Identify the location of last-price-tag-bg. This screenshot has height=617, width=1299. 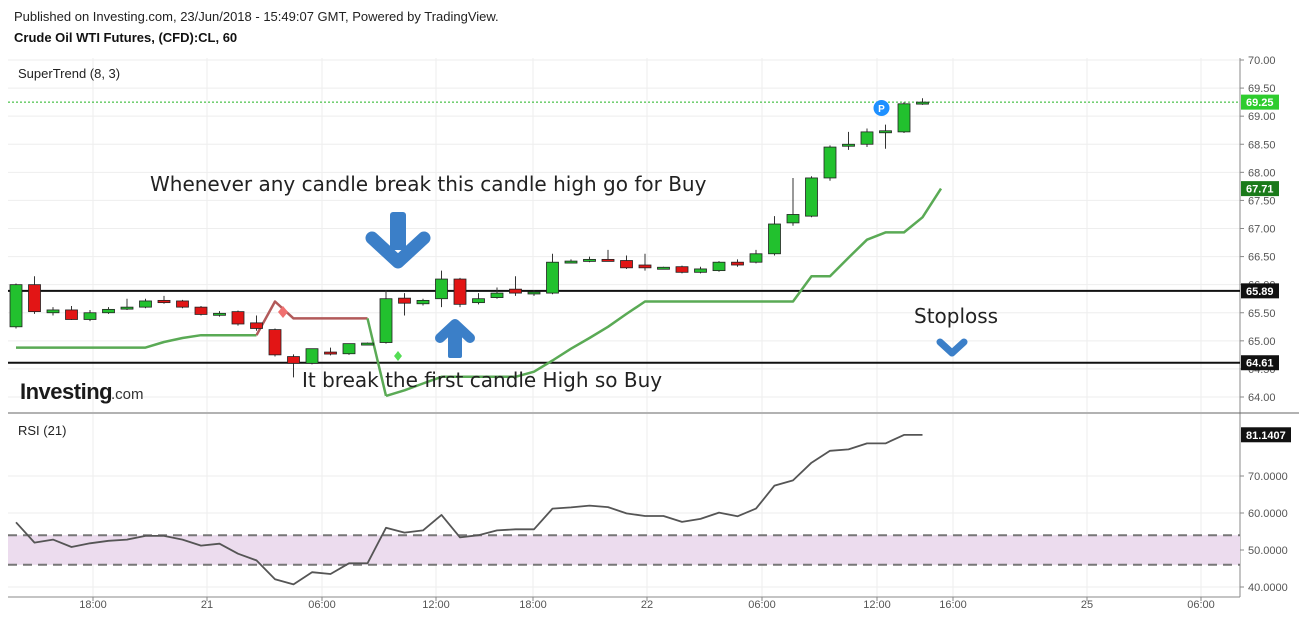
(1260, 102).